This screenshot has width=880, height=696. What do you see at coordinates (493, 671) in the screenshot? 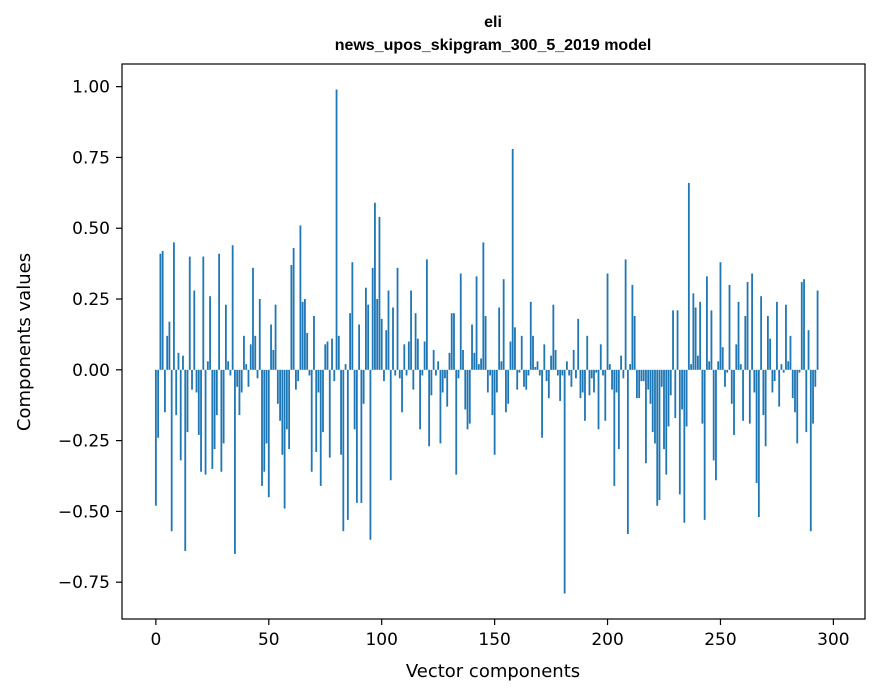
I see `x-axis-label: Vector components` at bounding box center [493, 671].